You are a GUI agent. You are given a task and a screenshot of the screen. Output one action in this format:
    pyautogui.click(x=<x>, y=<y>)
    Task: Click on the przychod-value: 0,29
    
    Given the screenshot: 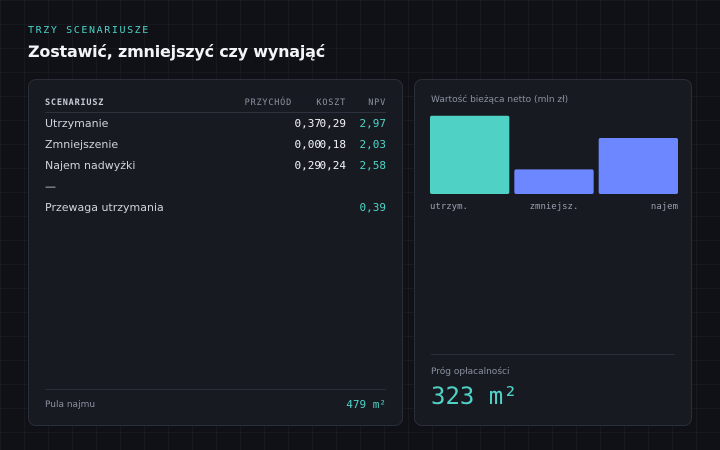 What is the action you would take?
    pyautogui.click(x=308, y=165)
    